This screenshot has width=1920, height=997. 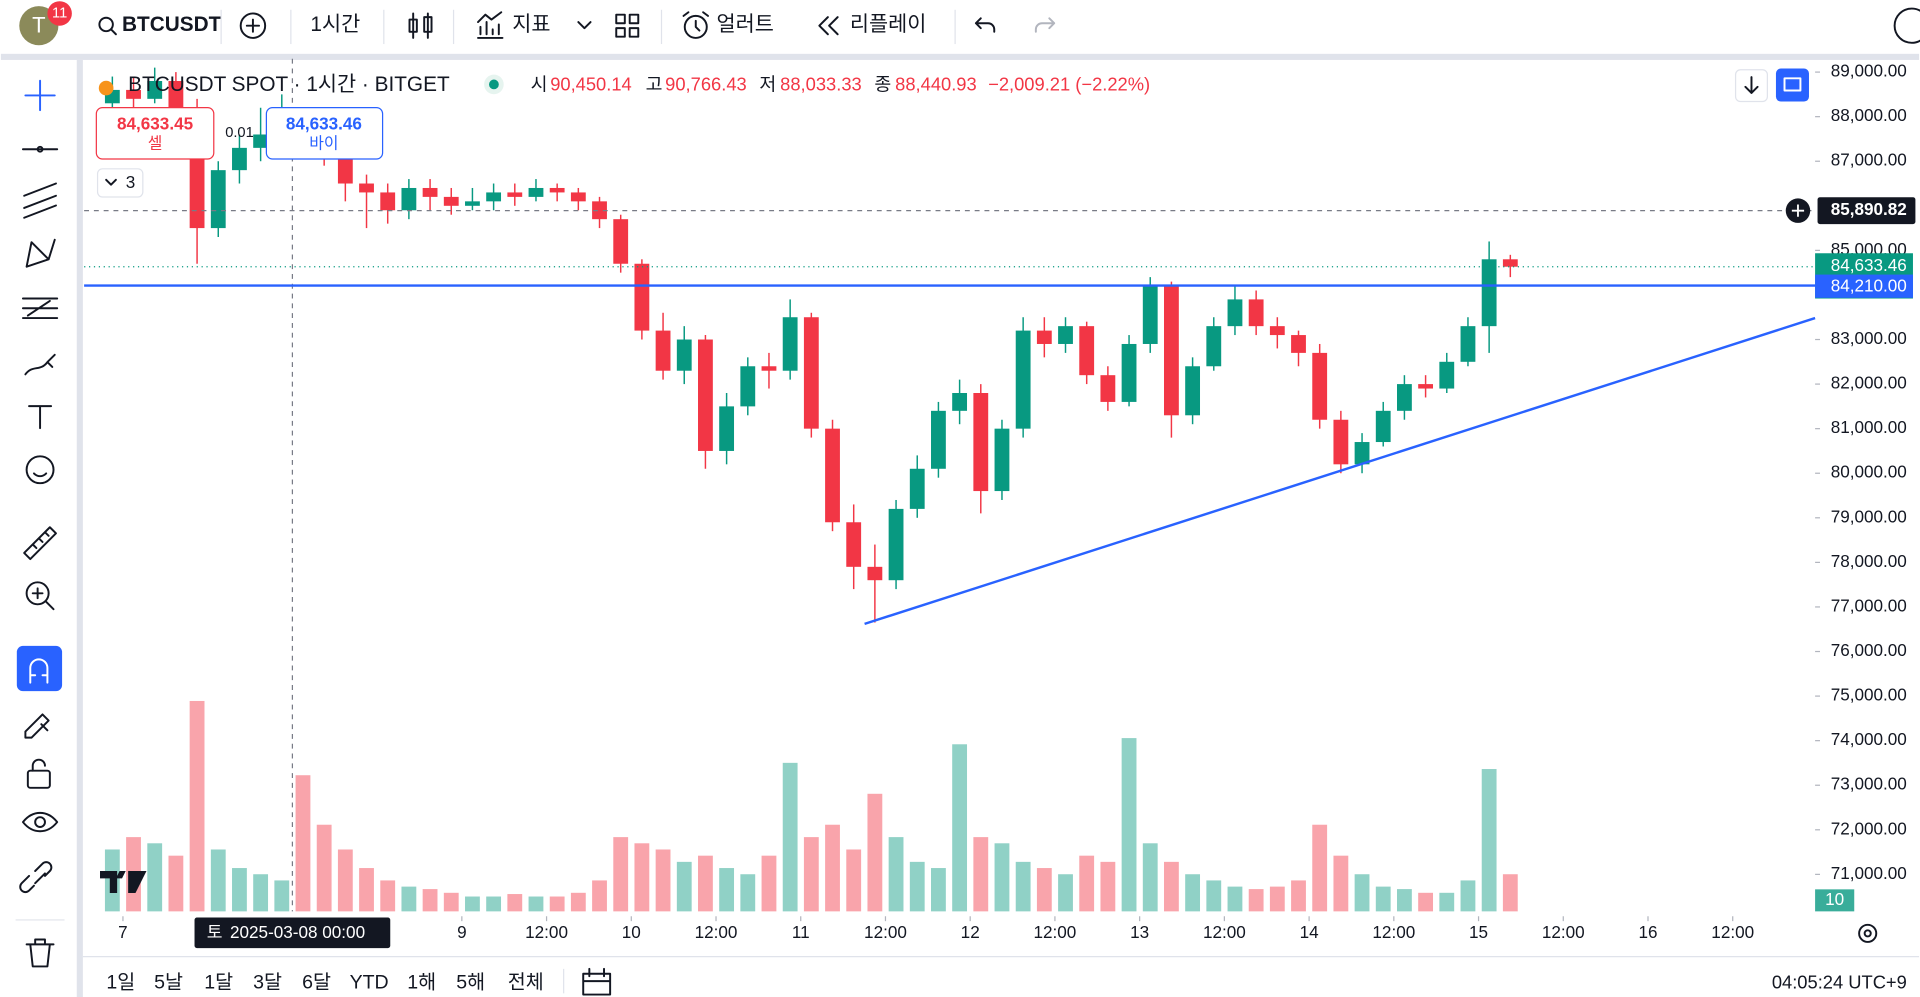 What do you see at coordinates (546, 932) in the screenshot?
I see `x-tick-label: 12:00` at bounding box center [546, 932].